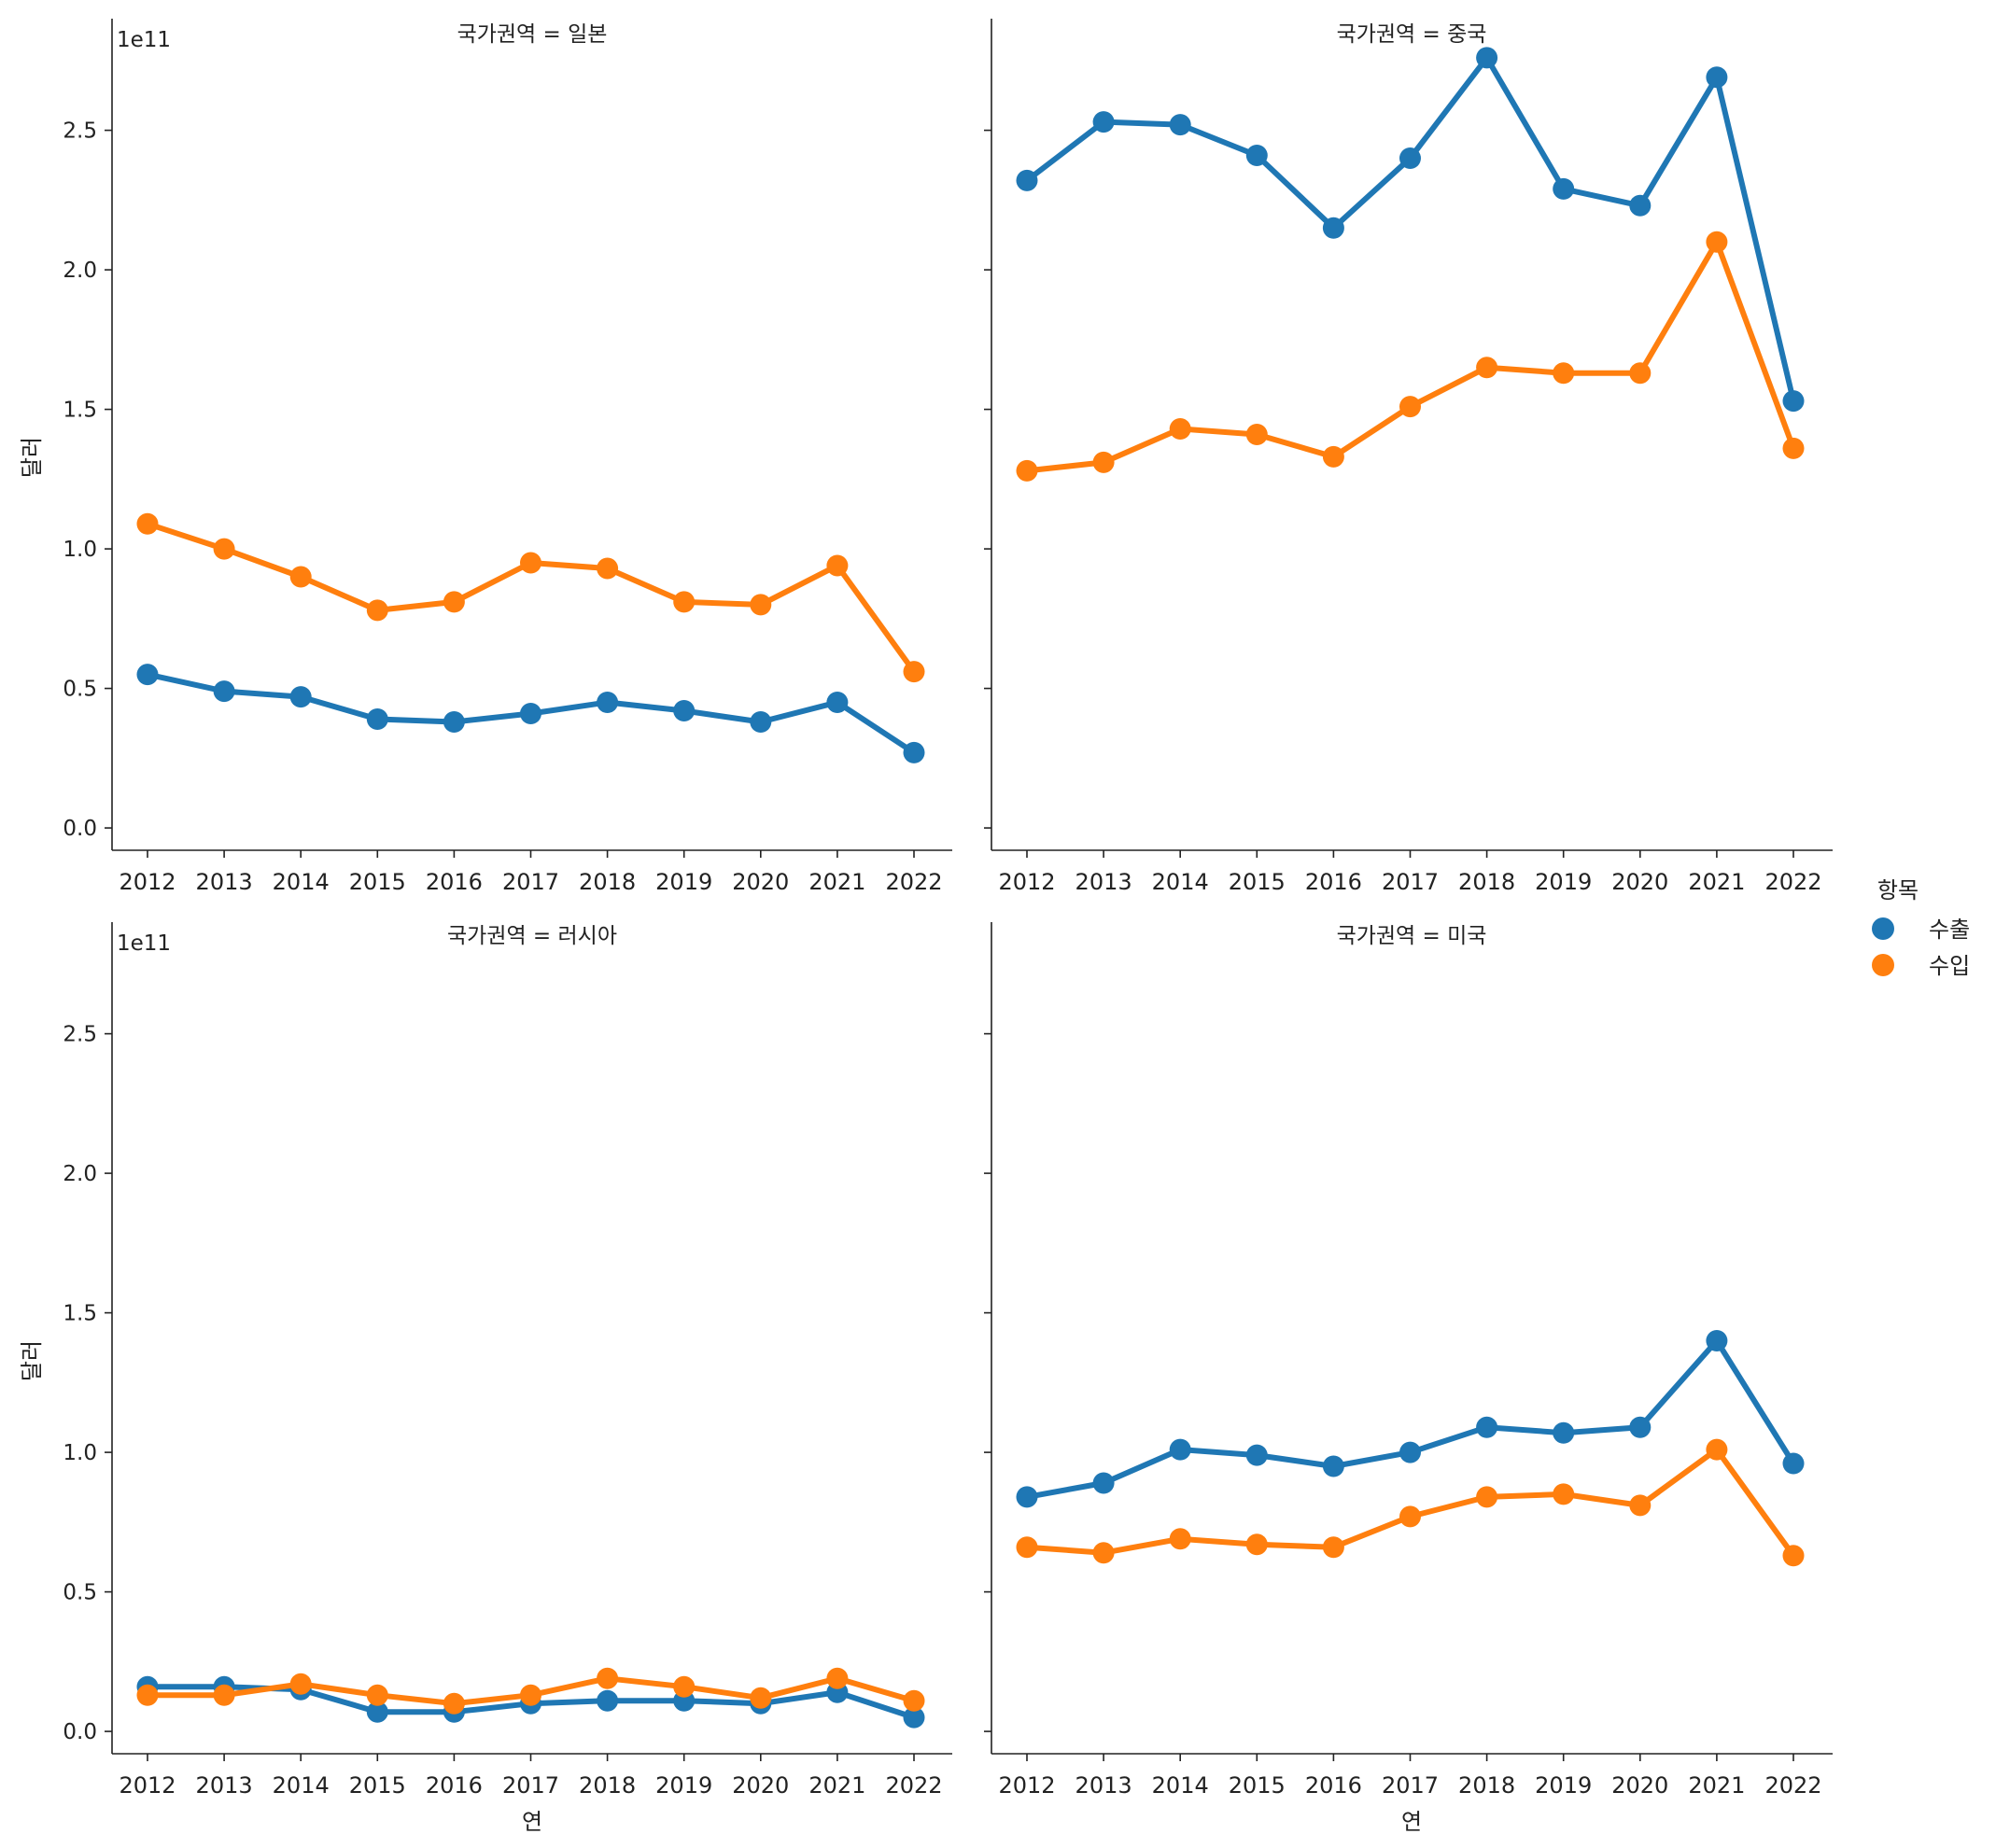  Describe the element at coordinates (80, 1593) in the screenshot. I see `y-tick-label: 0.5` at that location.